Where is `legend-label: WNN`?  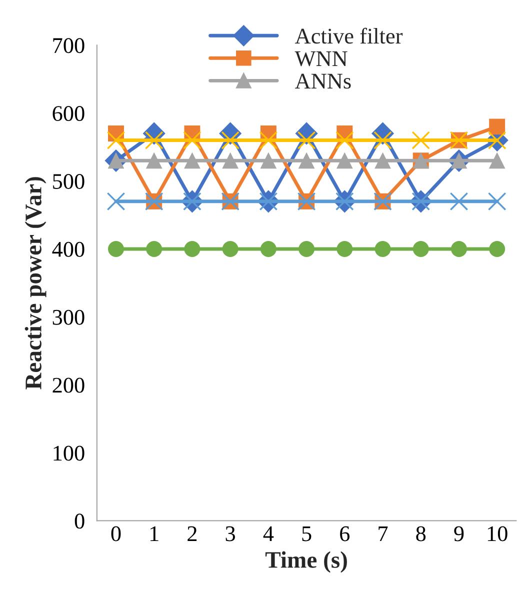 legend-label: WNN is located at coordinates (321, 58).